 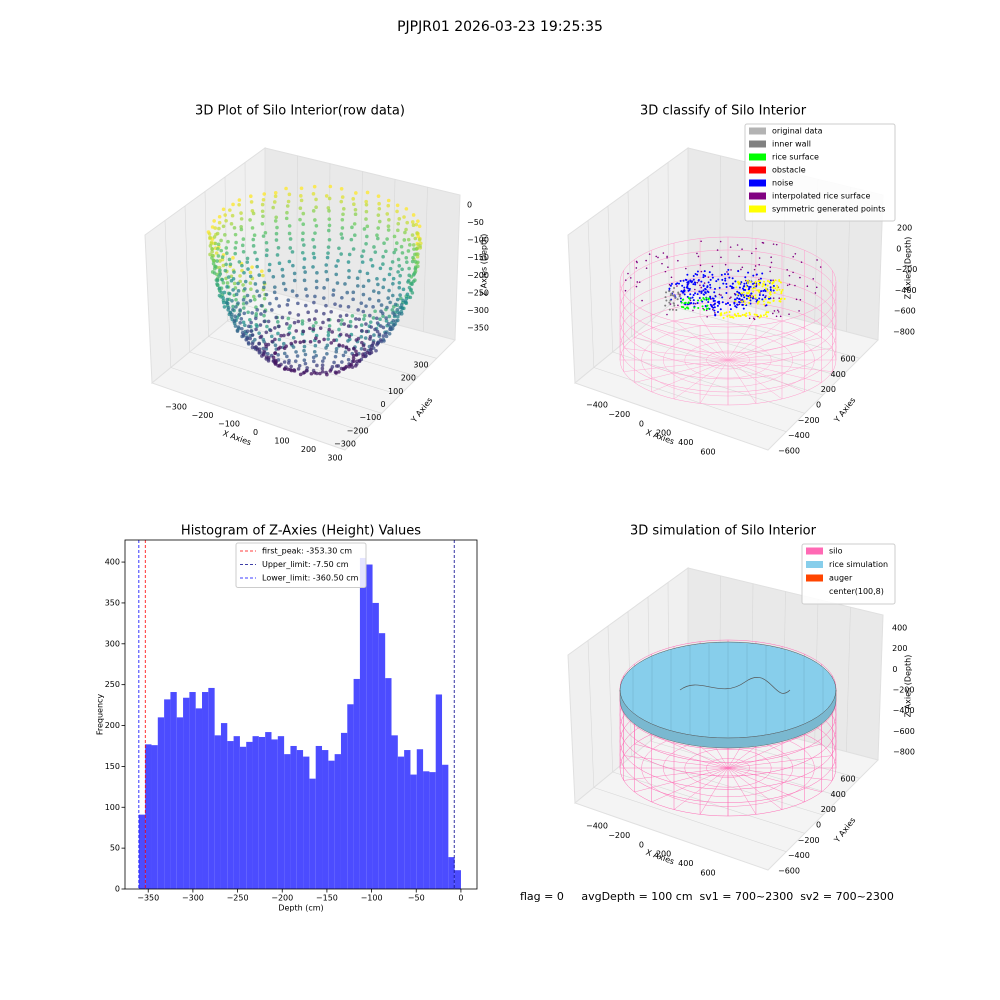 What do you see at coordinates (597, 405) in the screenshot?
I see `x-tick-label: −400` at bounding box center [597, 405].